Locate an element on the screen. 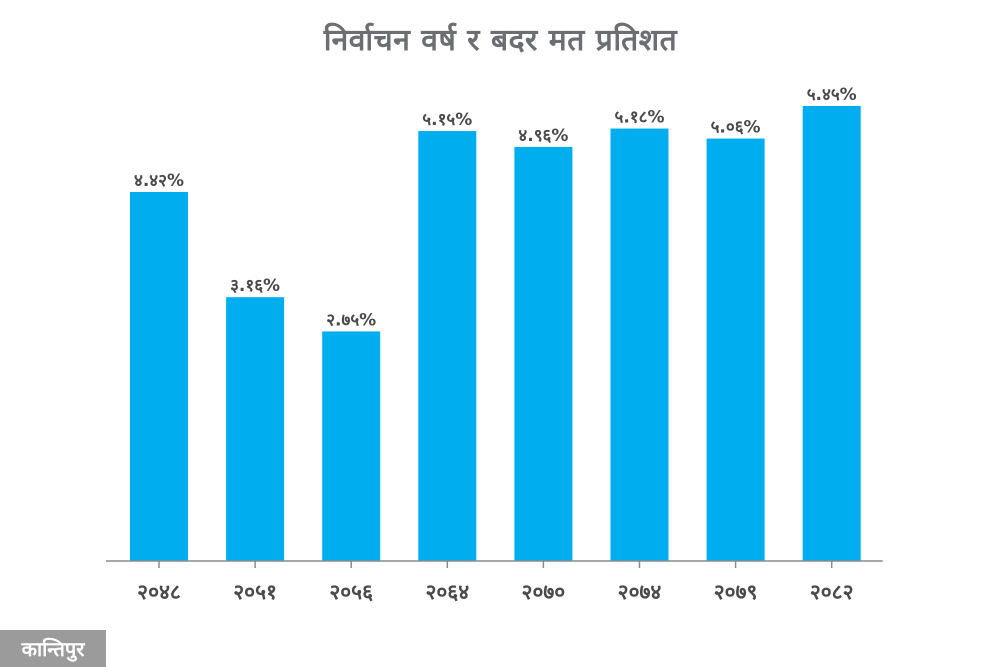 This screenshot has width=1001, height=667. data-label-1: ३.१६% is located at coordinates (255, 286).